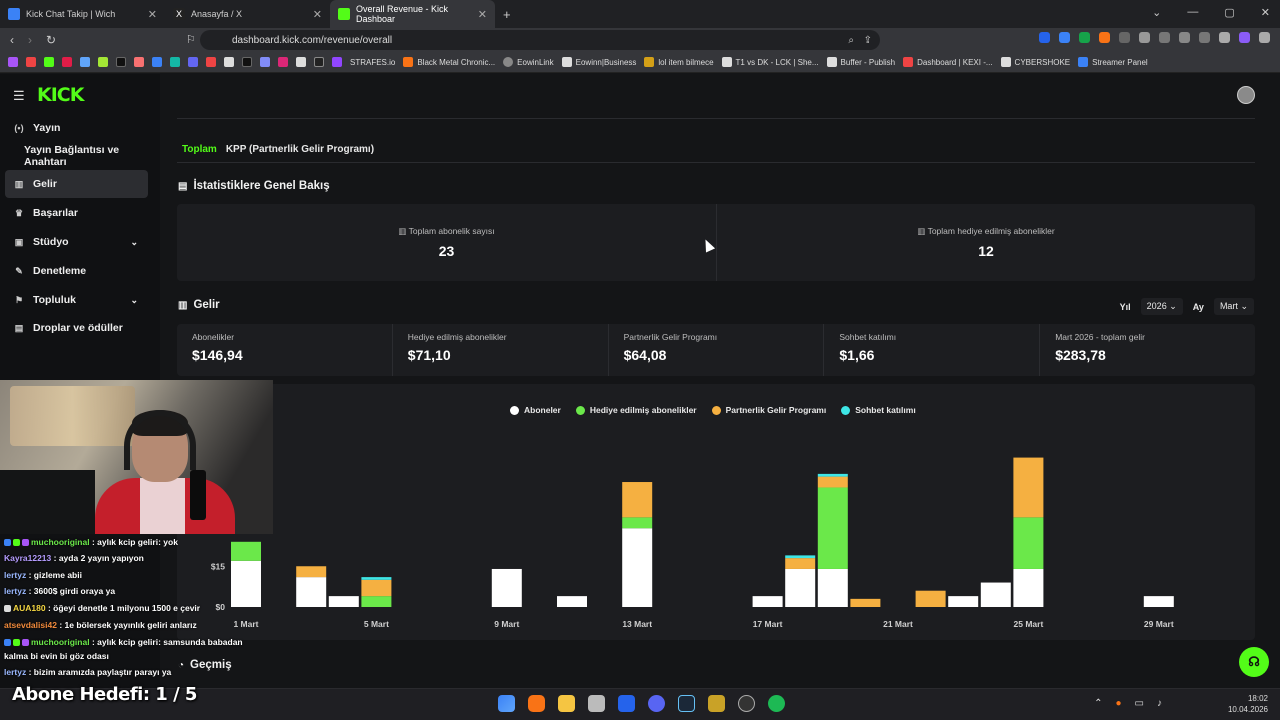 Image resolution: width=1280 pixels, height=720 pixels. What do you see at coordinates (1161, 306) in the screenshot?
I see `year-select: 2026 ⌄` at bounding box center [1161, 306].